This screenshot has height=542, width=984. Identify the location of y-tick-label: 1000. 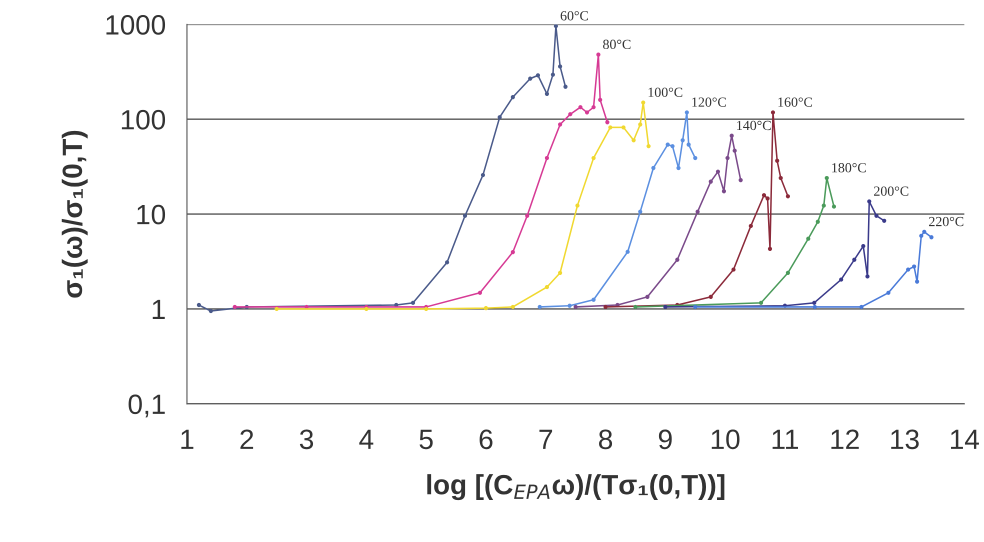
(136, 25).